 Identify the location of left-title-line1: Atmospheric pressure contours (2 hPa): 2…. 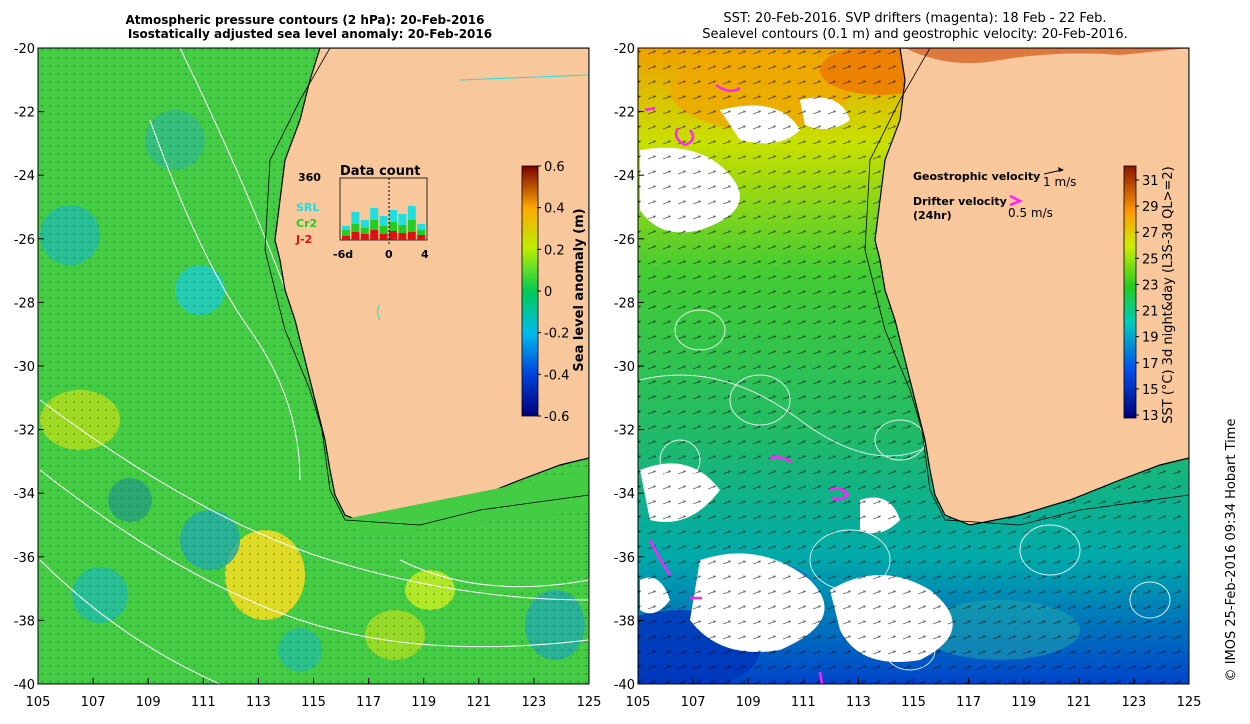
(305, 20).